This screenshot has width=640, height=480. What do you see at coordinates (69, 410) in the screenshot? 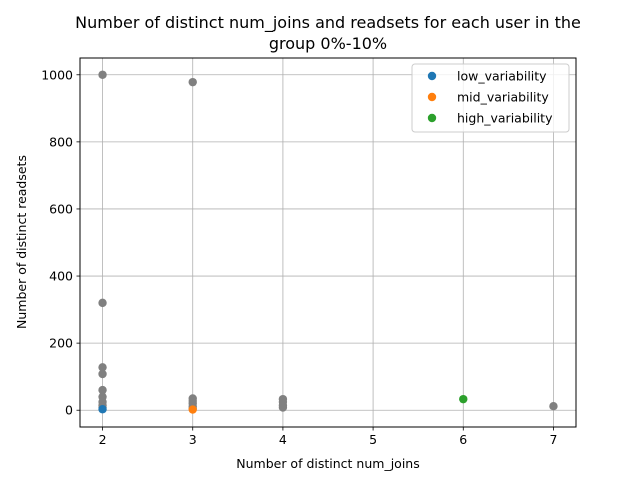
I see `y-tick-label: 0` at bounding box center [69, 410].